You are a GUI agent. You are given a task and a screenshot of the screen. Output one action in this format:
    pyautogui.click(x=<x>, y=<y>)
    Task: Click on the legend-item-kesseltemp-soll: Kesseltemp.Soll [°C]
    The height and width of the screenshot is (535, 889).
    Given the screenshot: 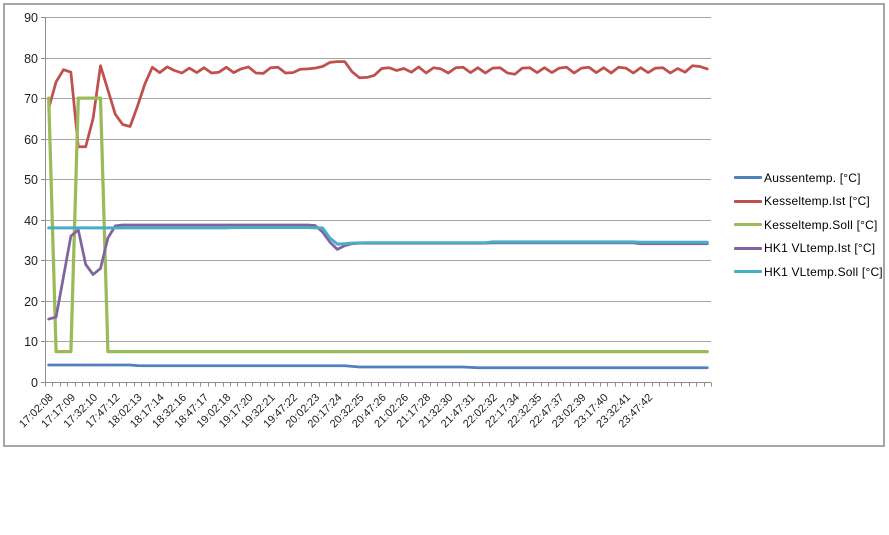 What is the action you would take?
    pyautogui.click(x=808, y=225)
    